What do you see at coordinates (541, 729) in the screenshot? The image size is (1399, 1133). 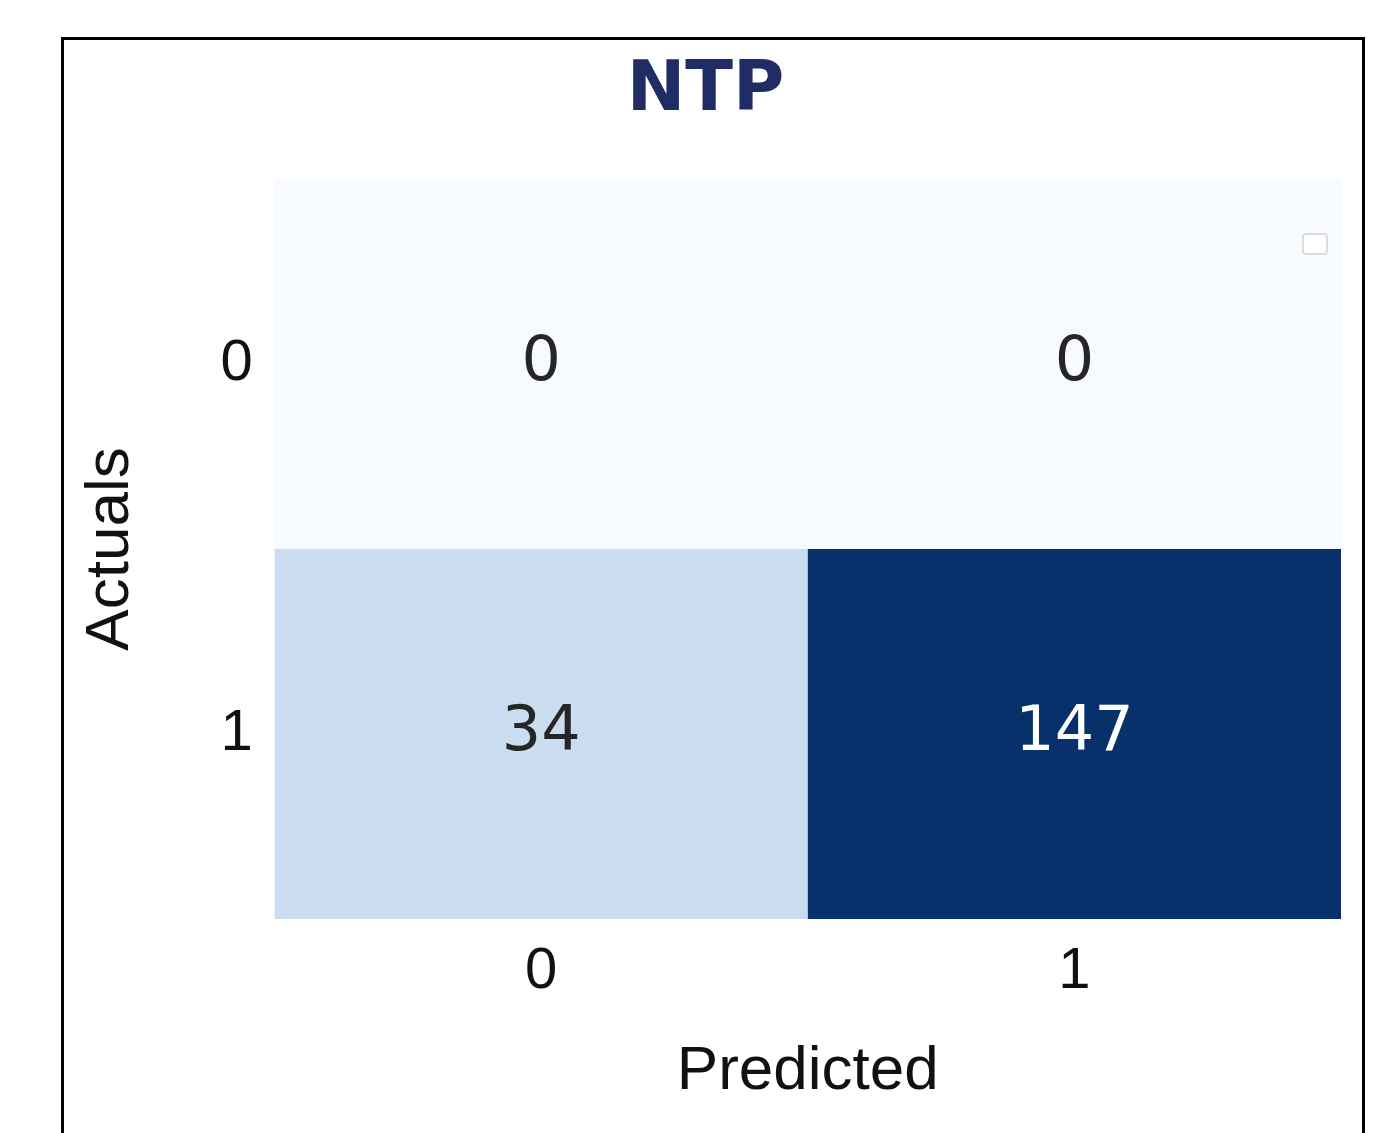 I see `data-label: 34` at bounding box center [541, 729].